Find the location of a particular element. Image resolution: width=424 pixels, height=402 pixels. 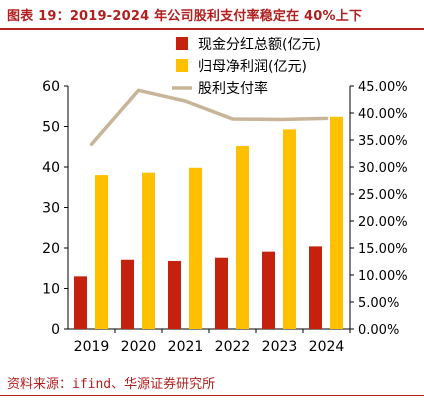

legend-label: 现金分红总额(亿元) is located at coordinates (259, 45).